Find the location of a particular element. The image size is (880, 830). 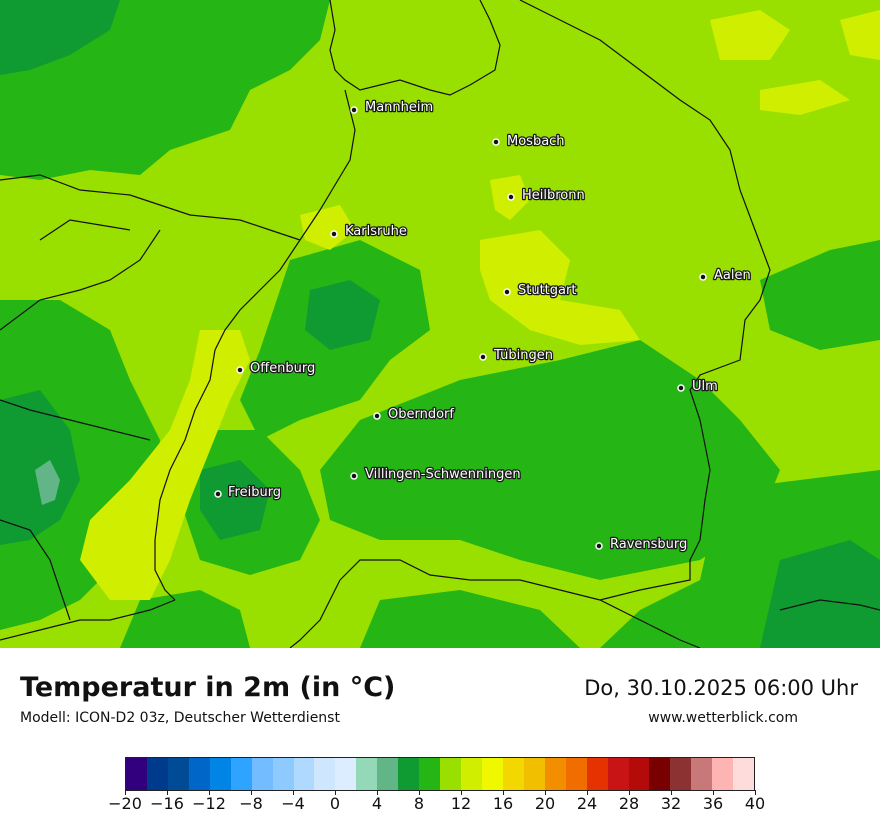

city-villingen-schwenningen: Villingen-Schwenningen is located at coordinates (436, 474).